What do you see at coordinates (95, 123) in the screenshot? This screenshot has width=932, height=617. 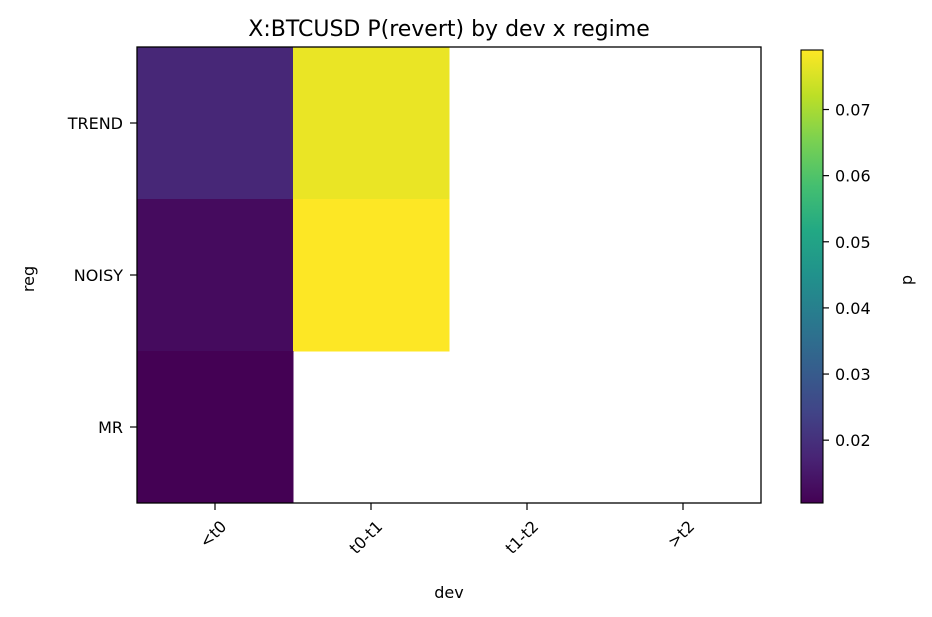 I see `y-tick-label: TREND` at bounding box center [95, 123].